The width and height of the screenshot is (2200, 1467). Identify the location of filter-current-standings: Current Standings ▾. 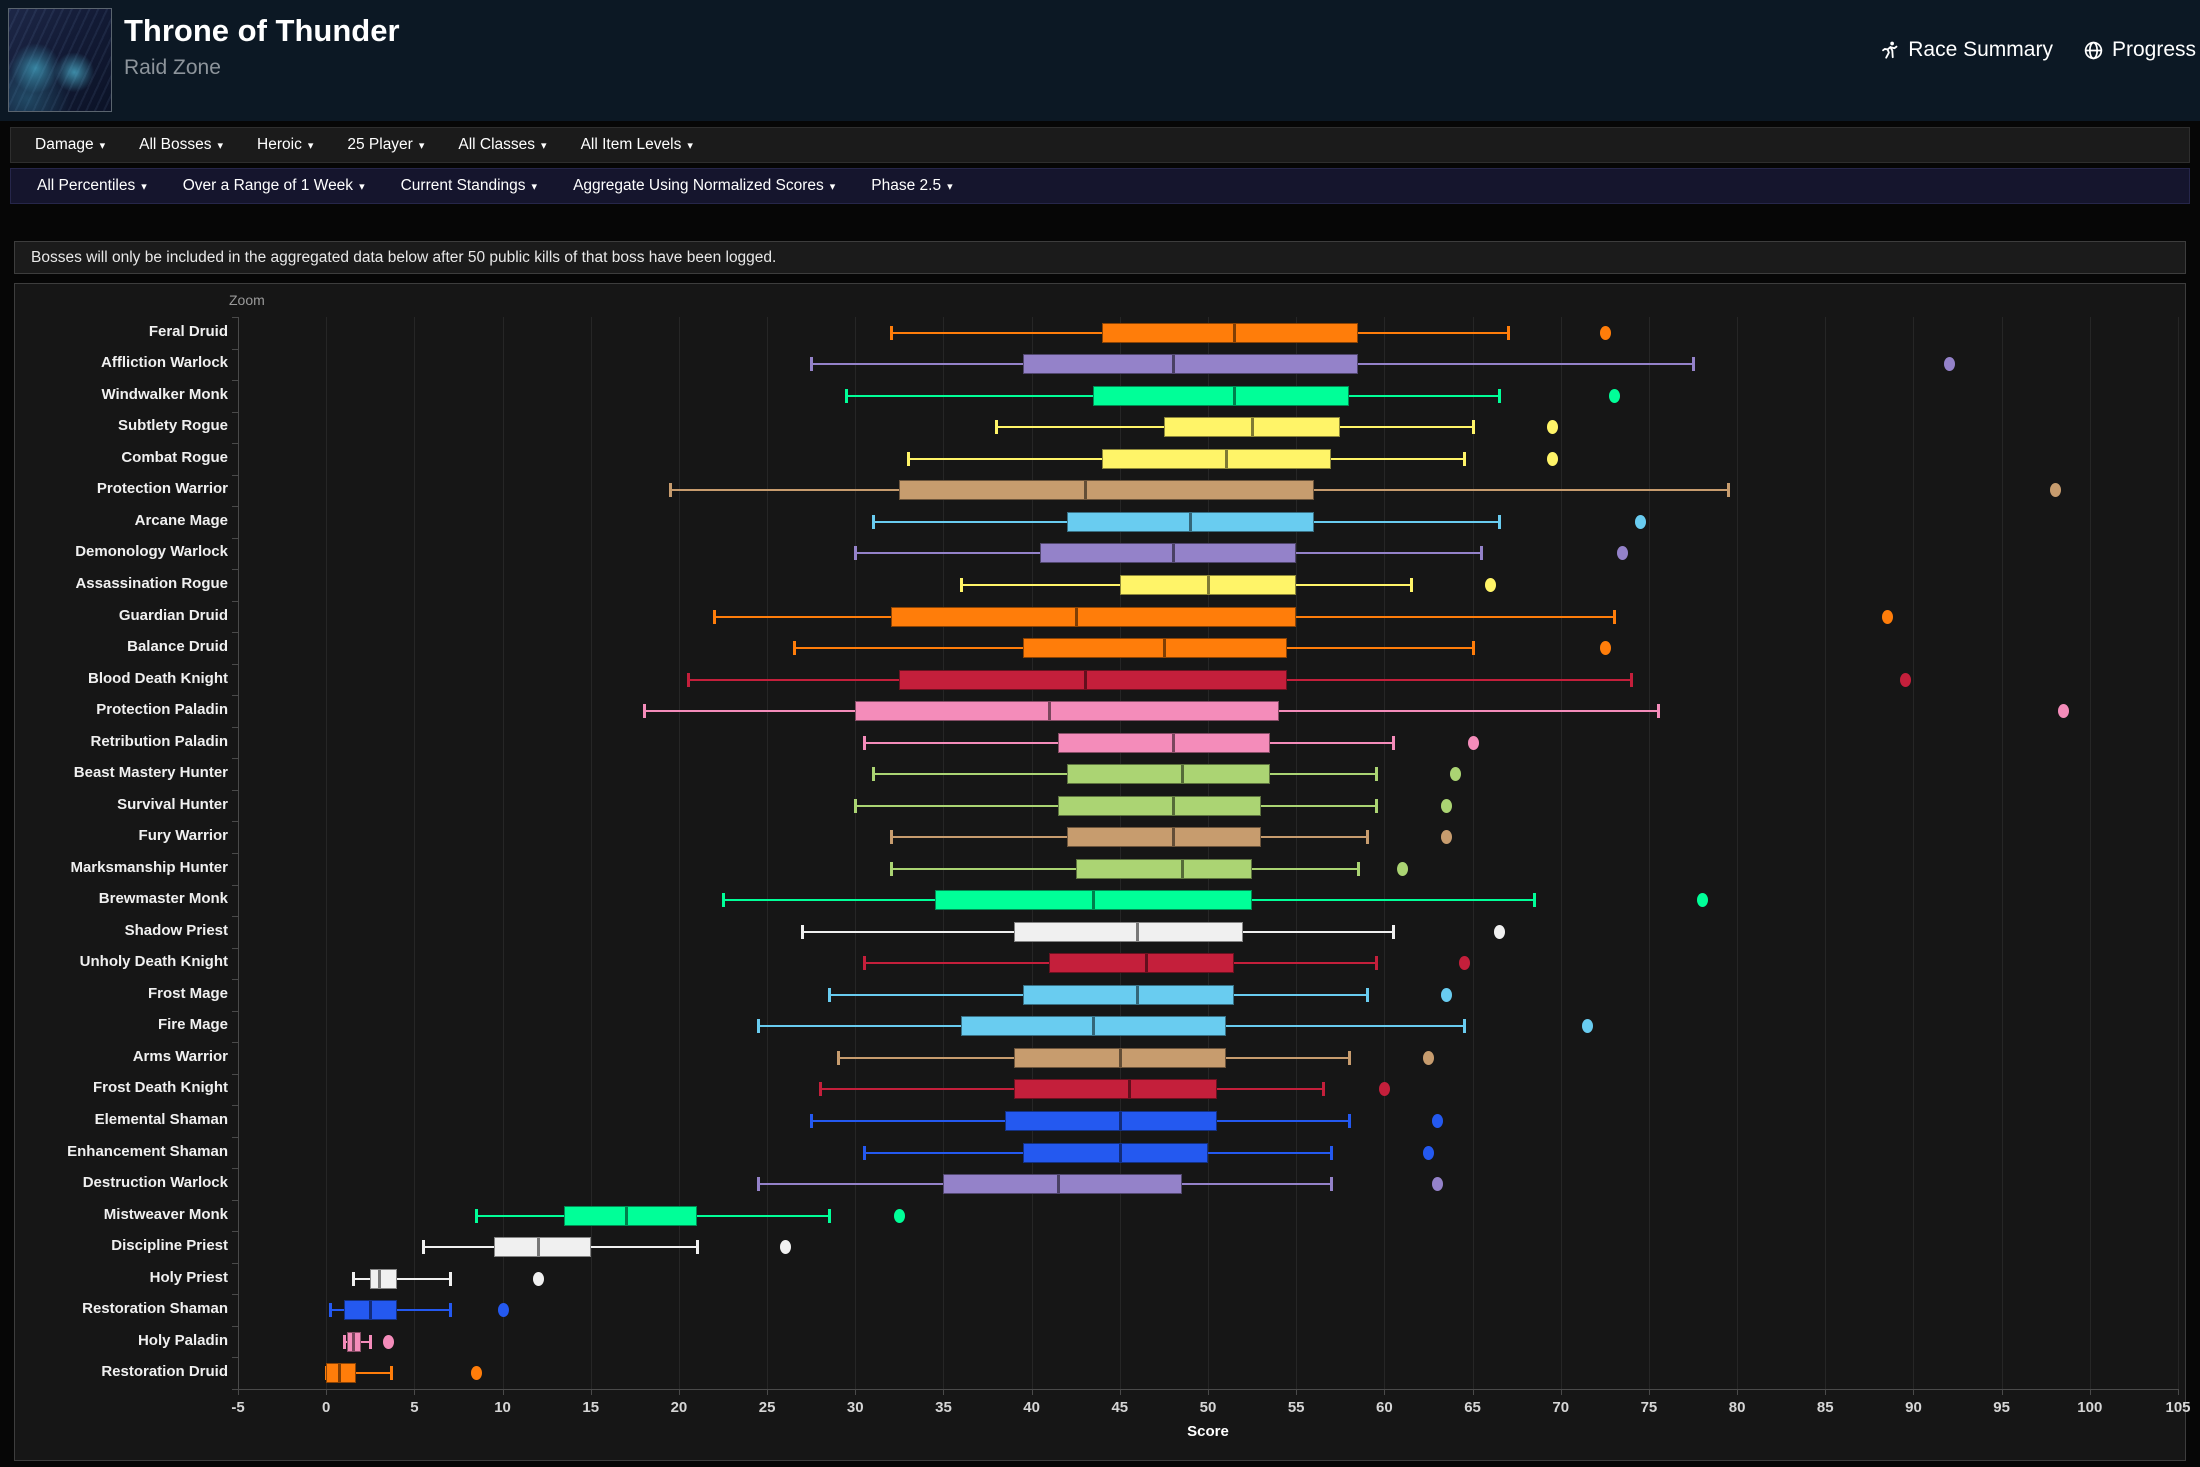
(469, 186).